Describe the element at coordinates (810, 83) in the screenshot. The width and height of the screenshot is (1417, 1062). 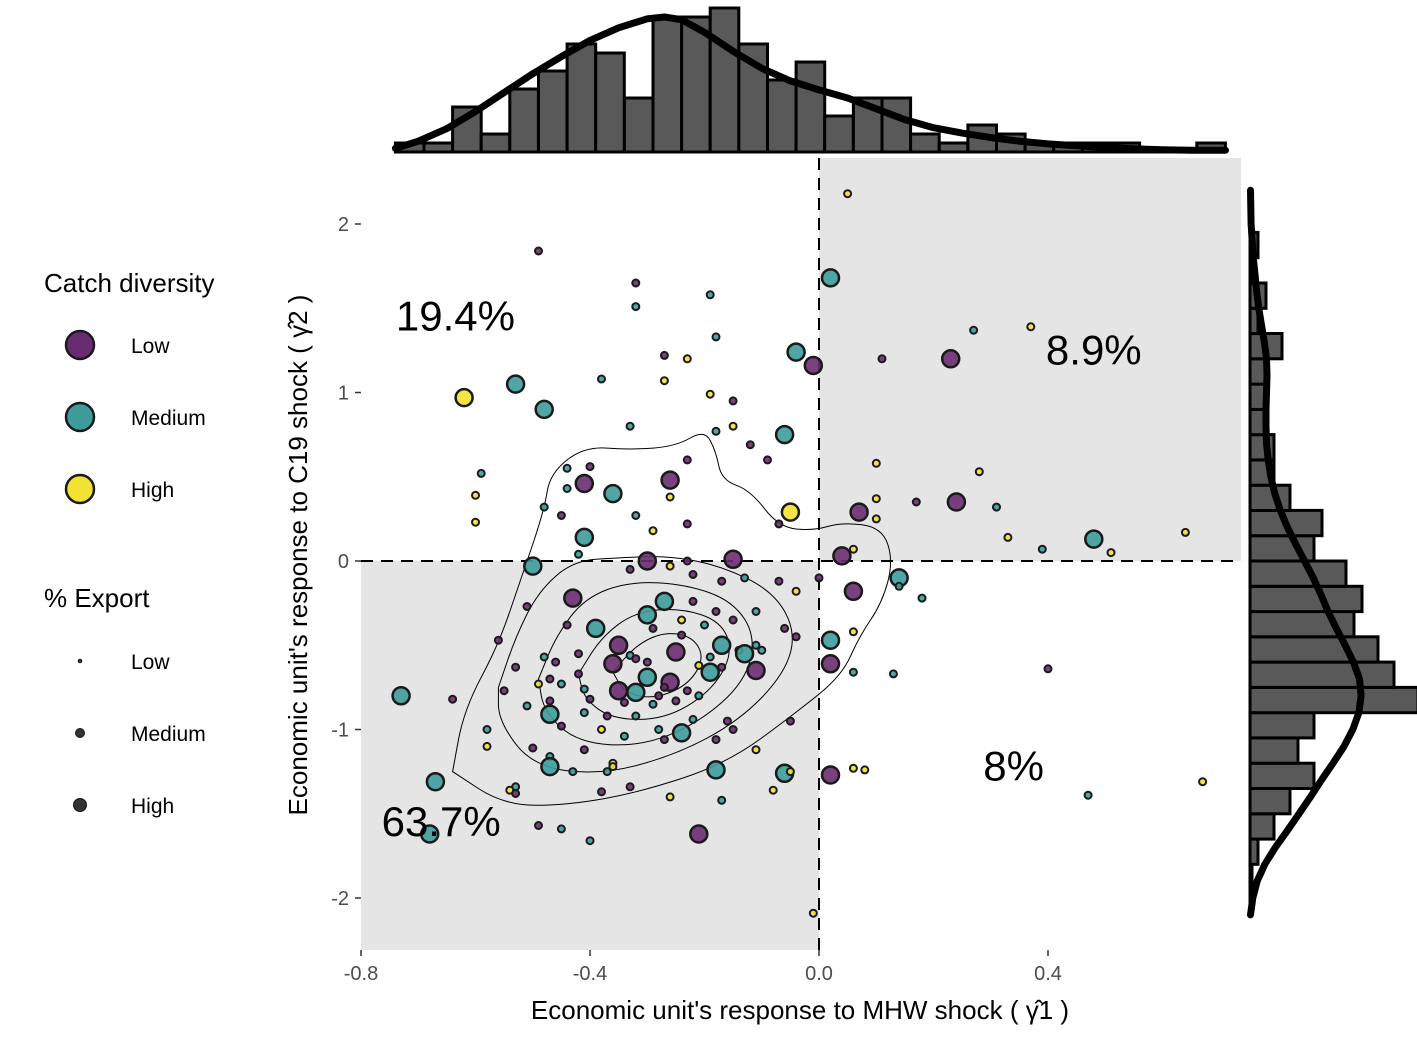
I see `x-density-curve` at that location.